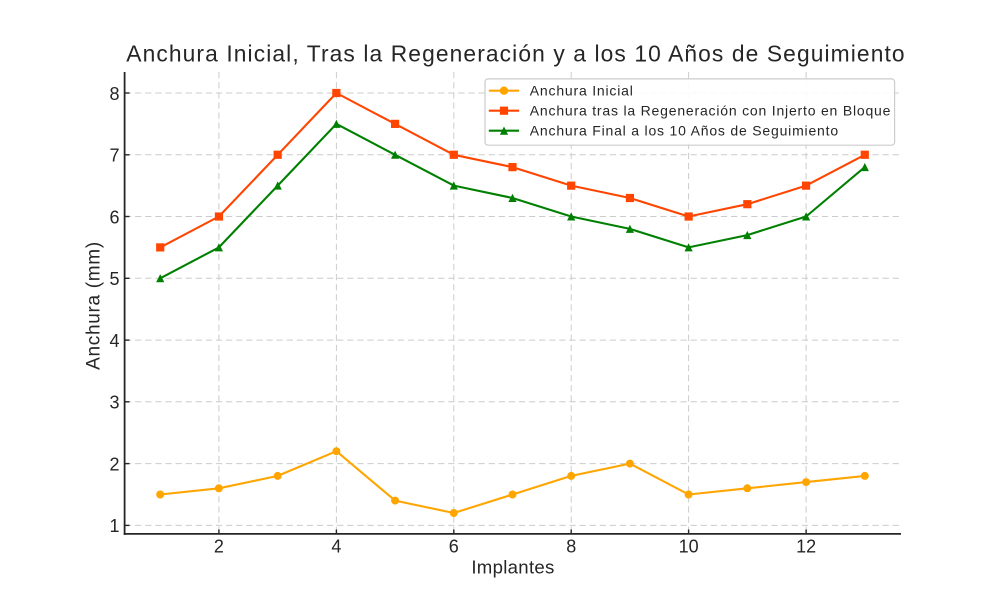 Image resolution: width=1000 pixels, height=600 pixels. What do you see at coordinates (512, 567) in the screenshot?
I see `svg-text: Implantes` at bounding box center [512, 567].